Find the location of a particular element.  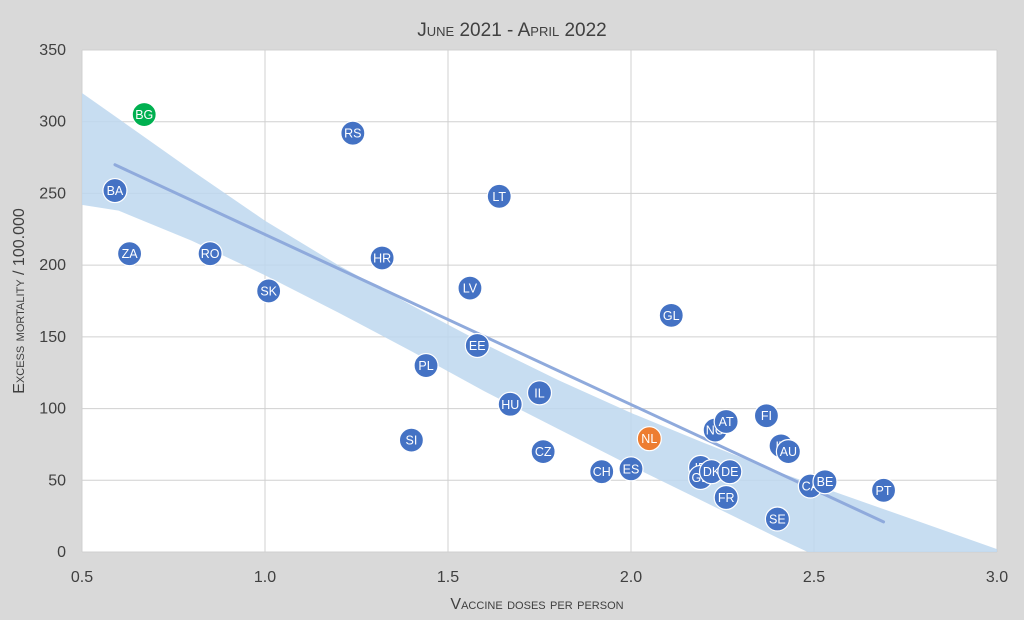

data-point-ro: RO is located at coordinates (210, 254).